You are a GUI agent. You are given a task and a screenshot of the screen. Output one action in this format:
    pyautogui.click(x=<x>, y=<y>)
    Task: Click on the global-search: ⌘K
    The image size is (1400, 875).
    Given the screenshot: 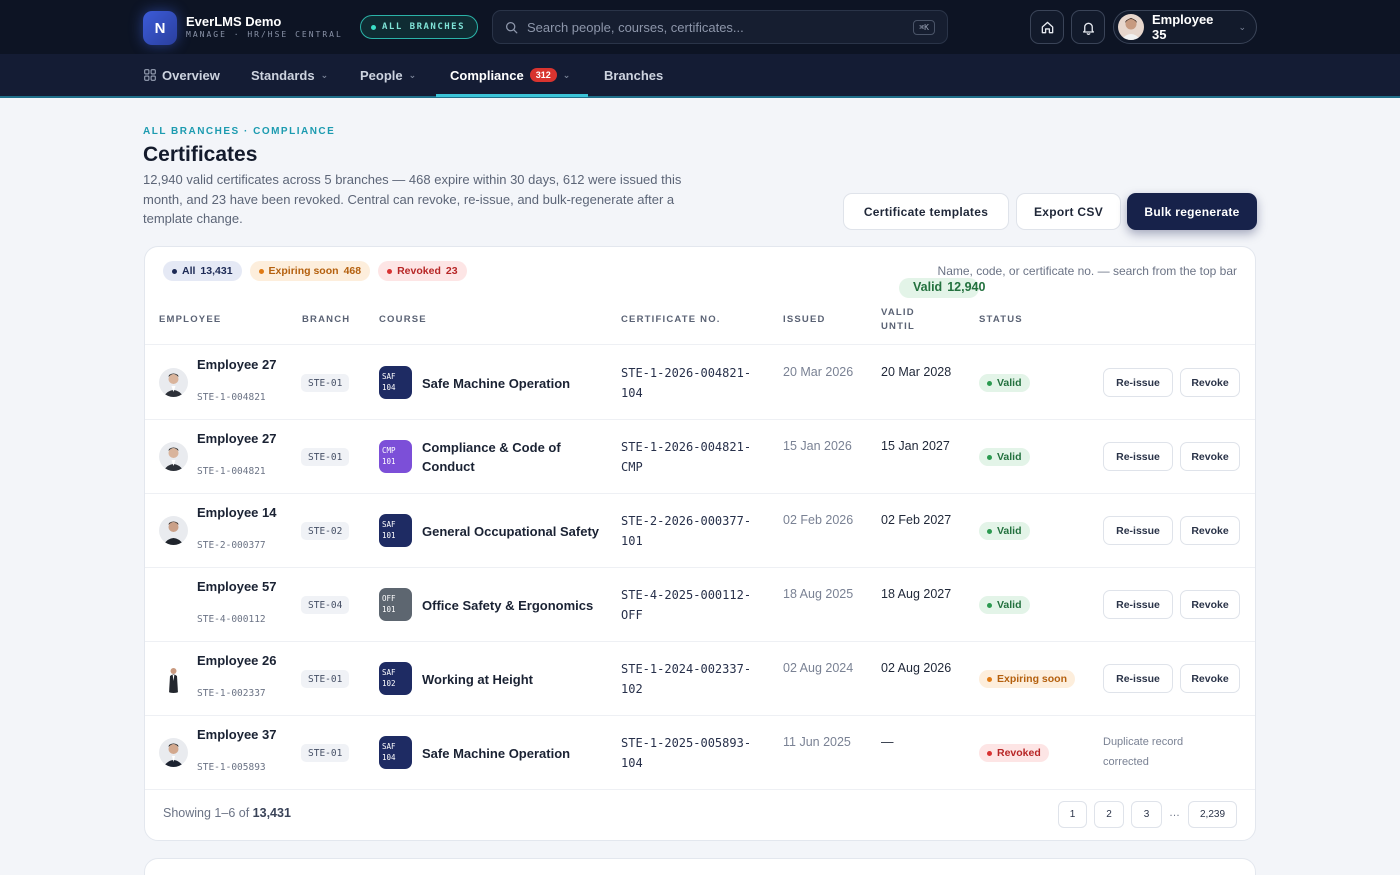 What is the action you would take?
    pyautogui.click(x=720, y=27)
    